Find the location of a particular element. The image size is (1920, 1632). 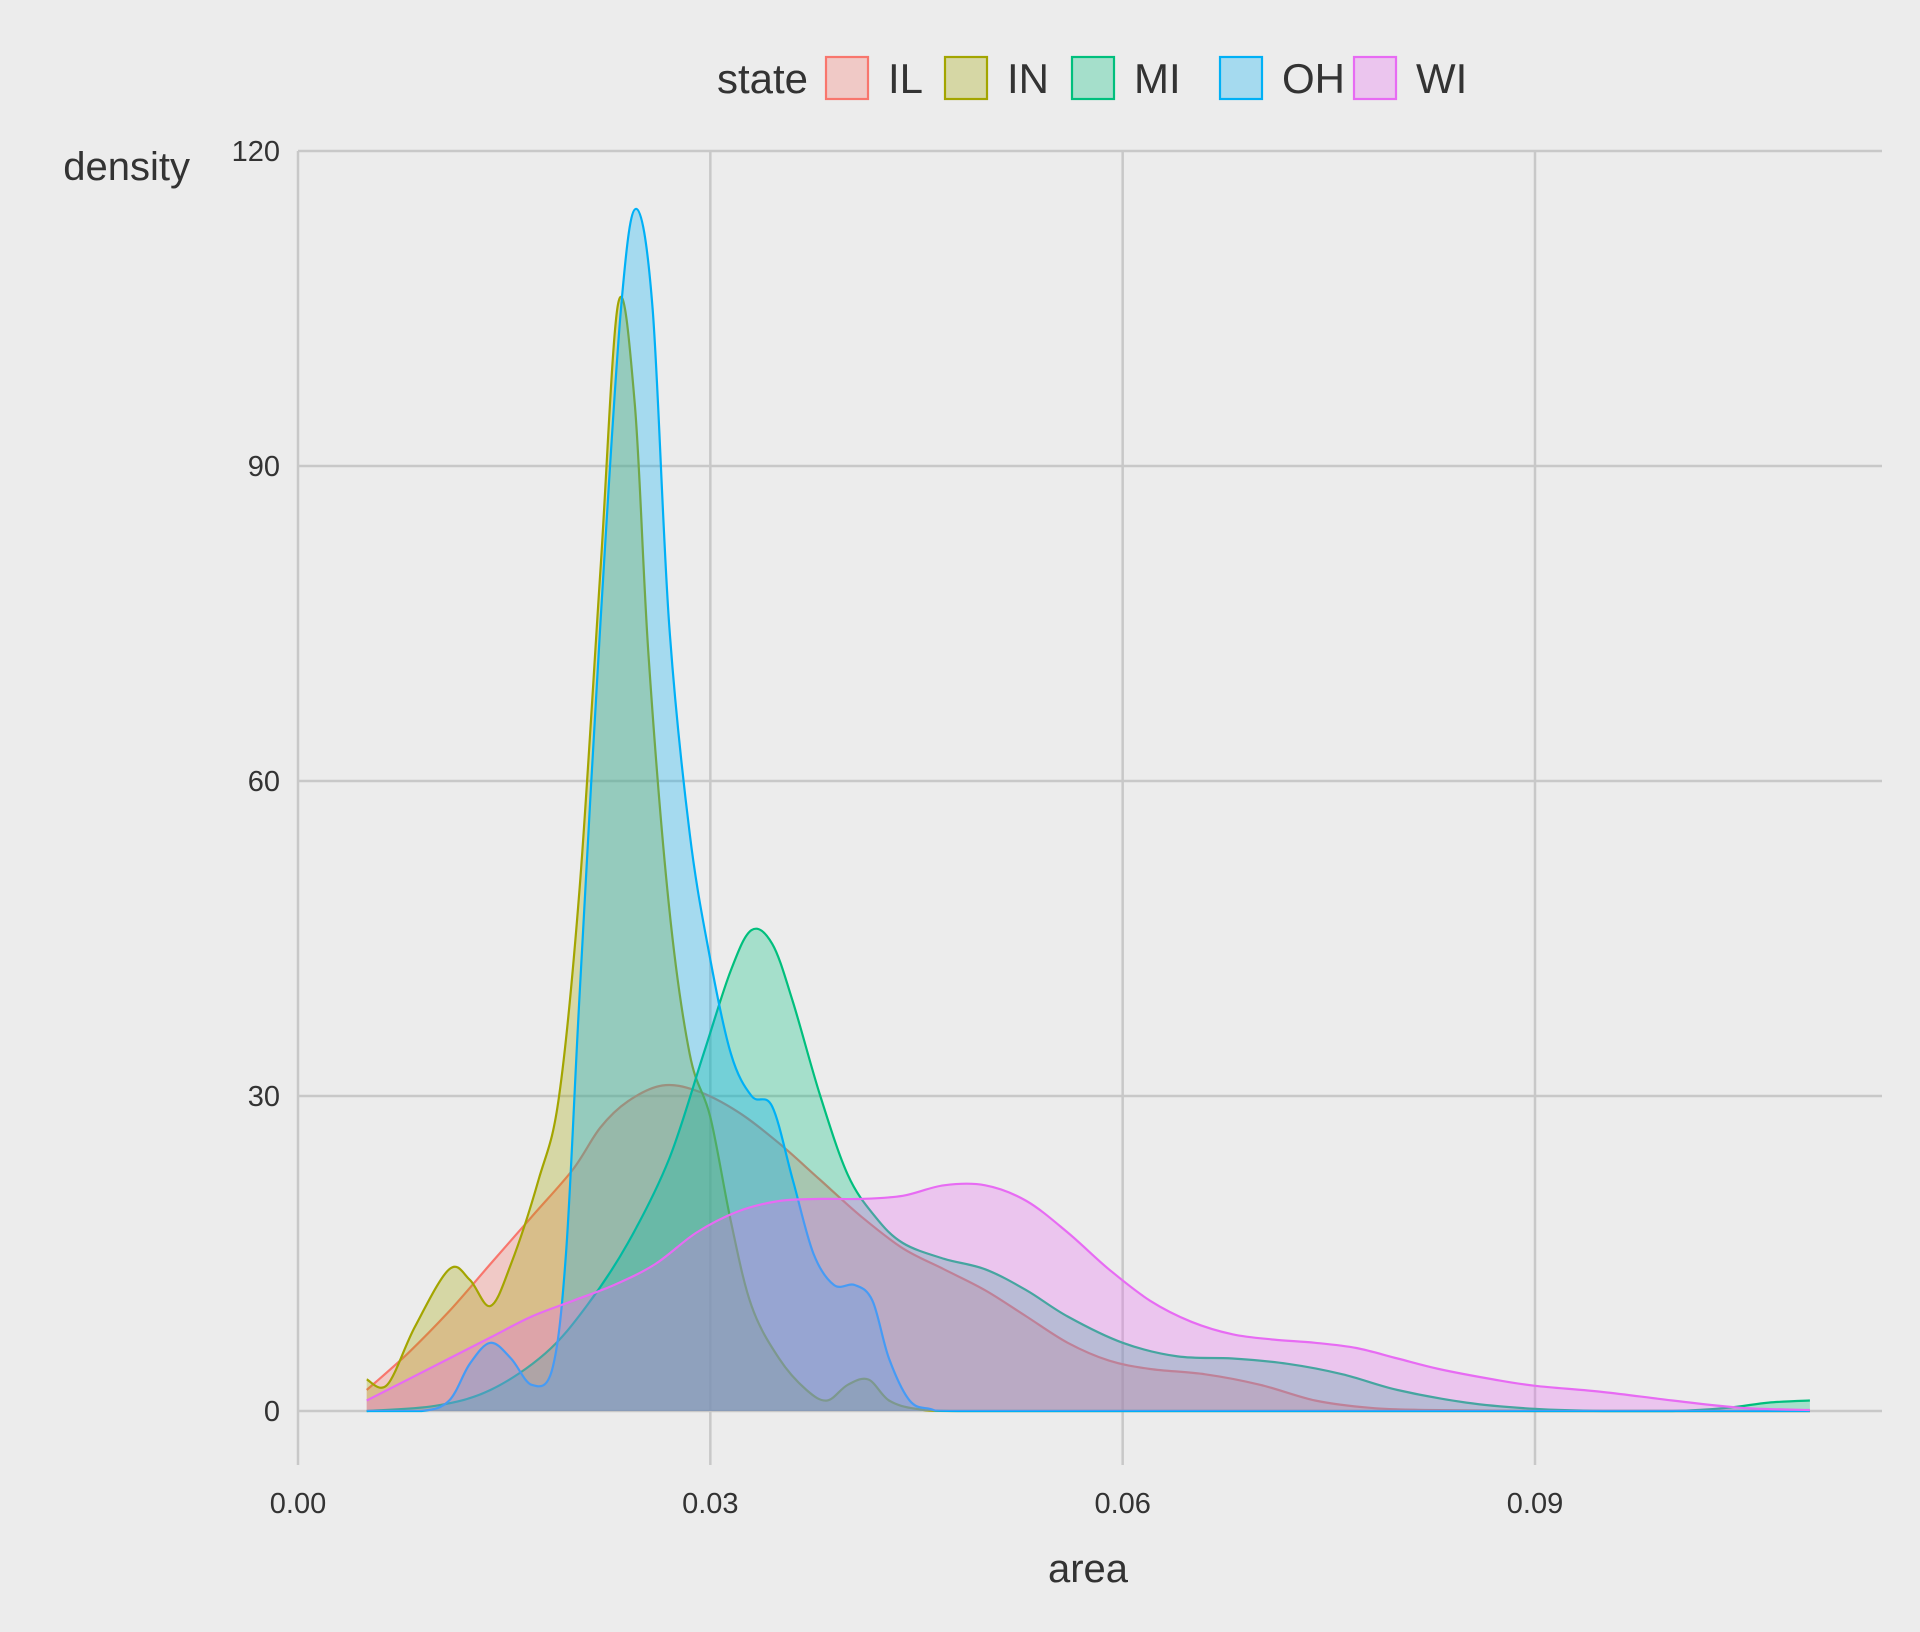

x-tick-label: 0.03 is located at coordinates (710, 1504).